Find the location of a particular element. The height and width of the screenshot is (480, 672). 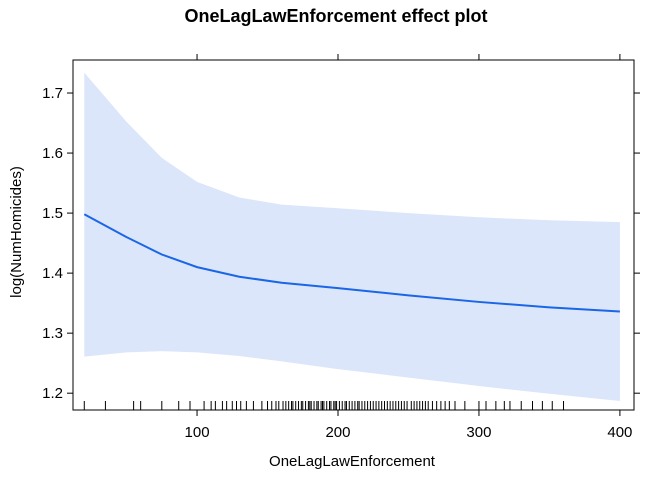

y-tick-label: 1.3 is located at coordinates (52, 333).